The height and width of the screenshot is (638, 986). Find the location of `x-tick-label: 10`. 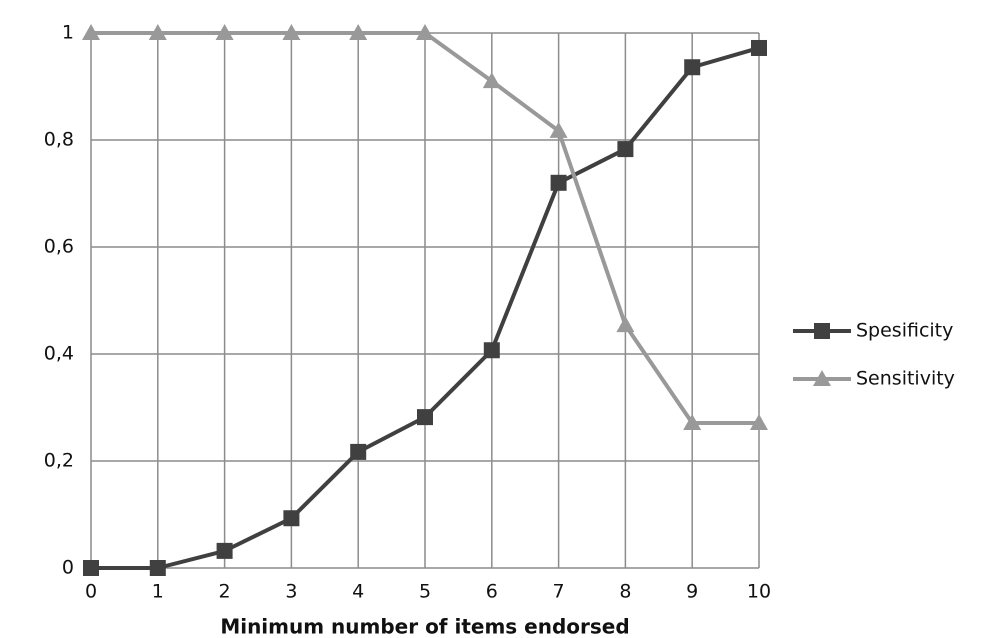

x-tick-label: 10 is located at coordinates (759, 592).